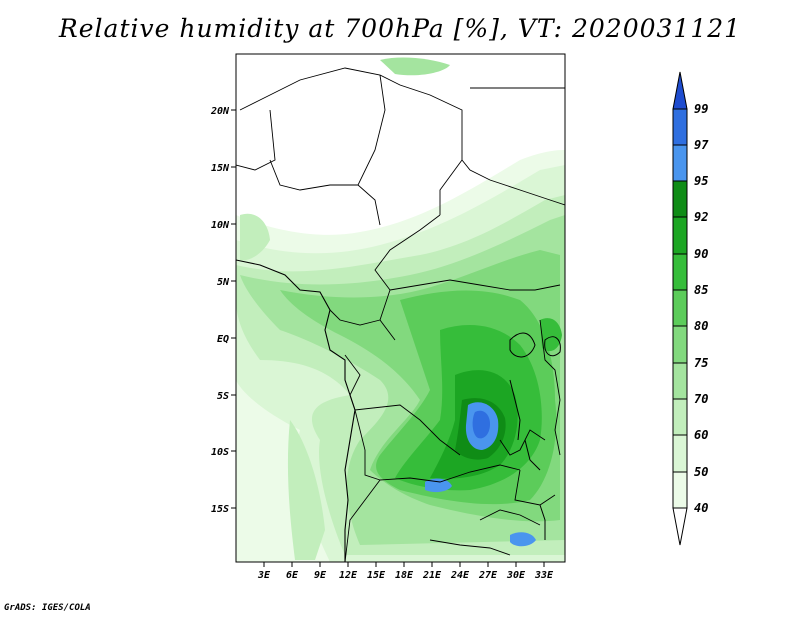 The height and width of the screenshot is (618, 800). I want to click on humidity-patch-north, so click(415, 66).